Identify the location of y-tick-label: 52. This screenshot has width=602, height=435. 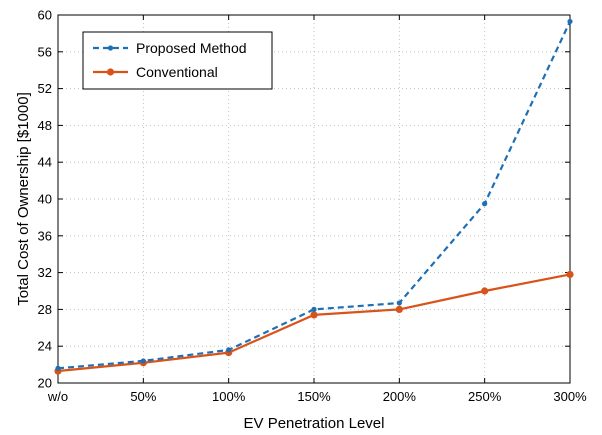
(45, 88).